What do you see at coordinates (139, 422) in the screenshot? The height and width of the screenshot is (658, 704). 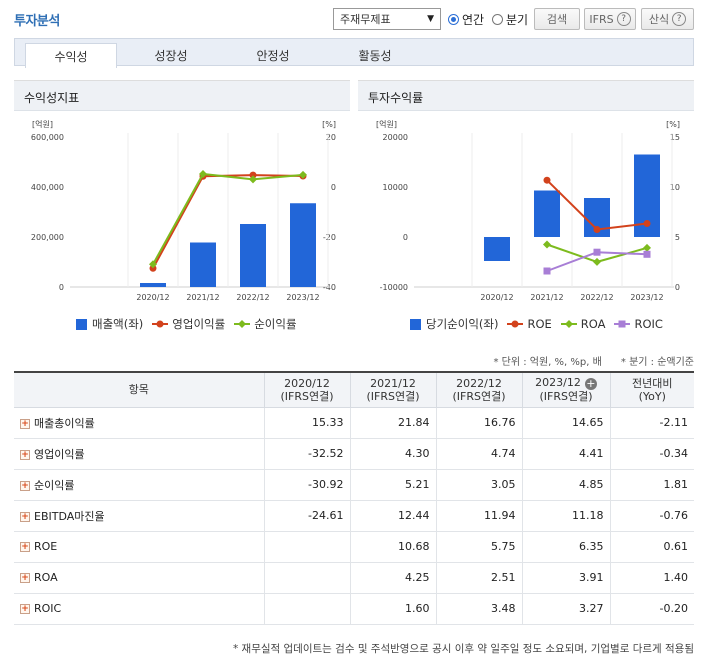 I see `row-label-cell: + 매출총이익률` at bounding box center [139, 422].